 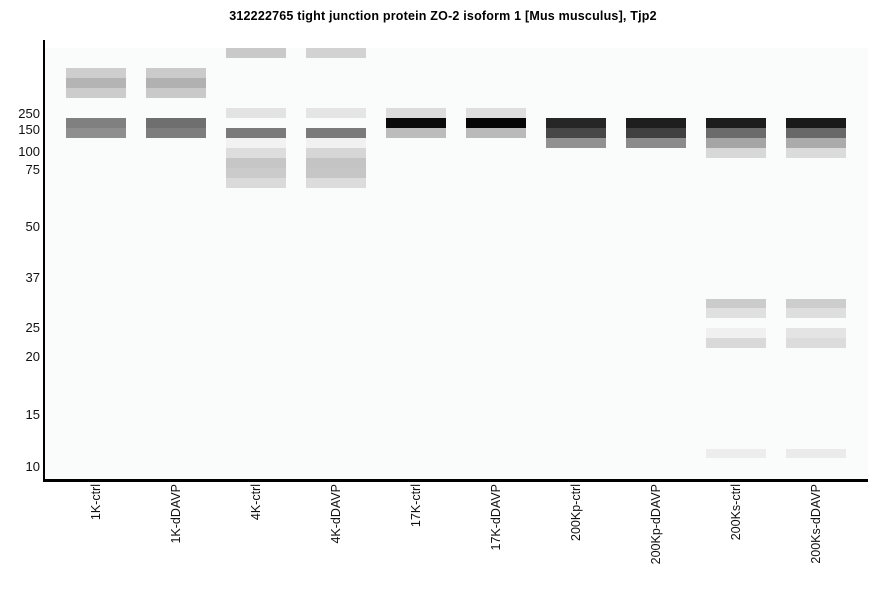 What do you see at coordinates (29, 113) in the screenshot?
I see `y-tick-label-250: 250` at bounding box center [29, 113].